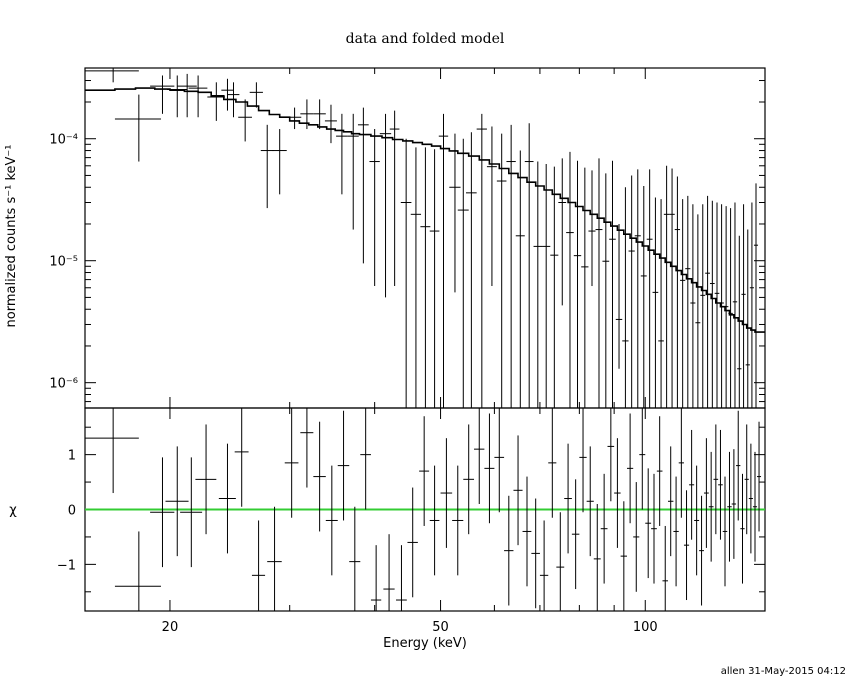  I want to click on x-axis-label: Energy (keV), so click(425, 643).